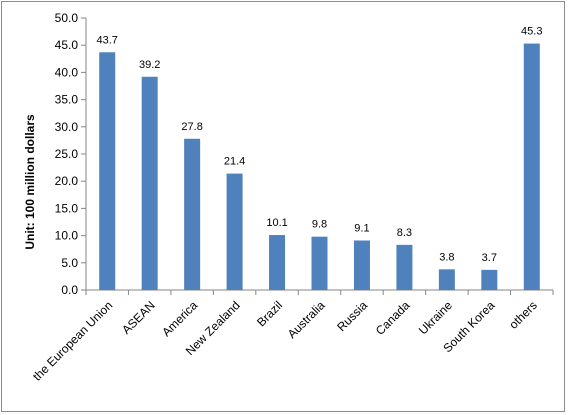  I want to click on y-tick-label: 50.0, so click(67, 18).